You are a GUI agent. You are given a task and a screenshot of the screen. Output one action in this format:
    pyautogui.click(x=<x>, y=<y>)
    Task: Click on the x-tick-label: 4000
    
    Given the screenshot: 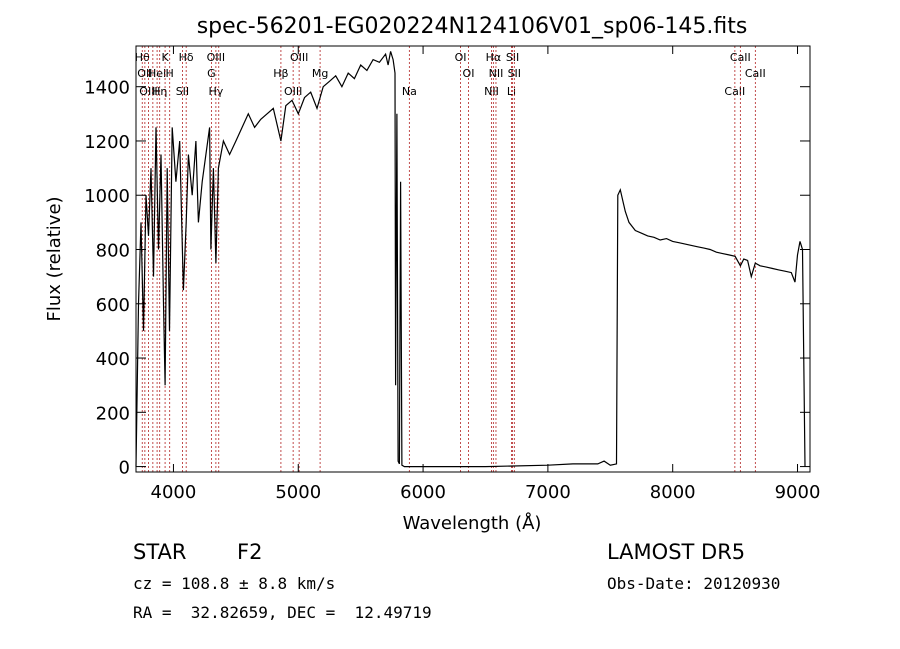 What is the action you would take?
    pyautogui.click(x=174, y=492)
    